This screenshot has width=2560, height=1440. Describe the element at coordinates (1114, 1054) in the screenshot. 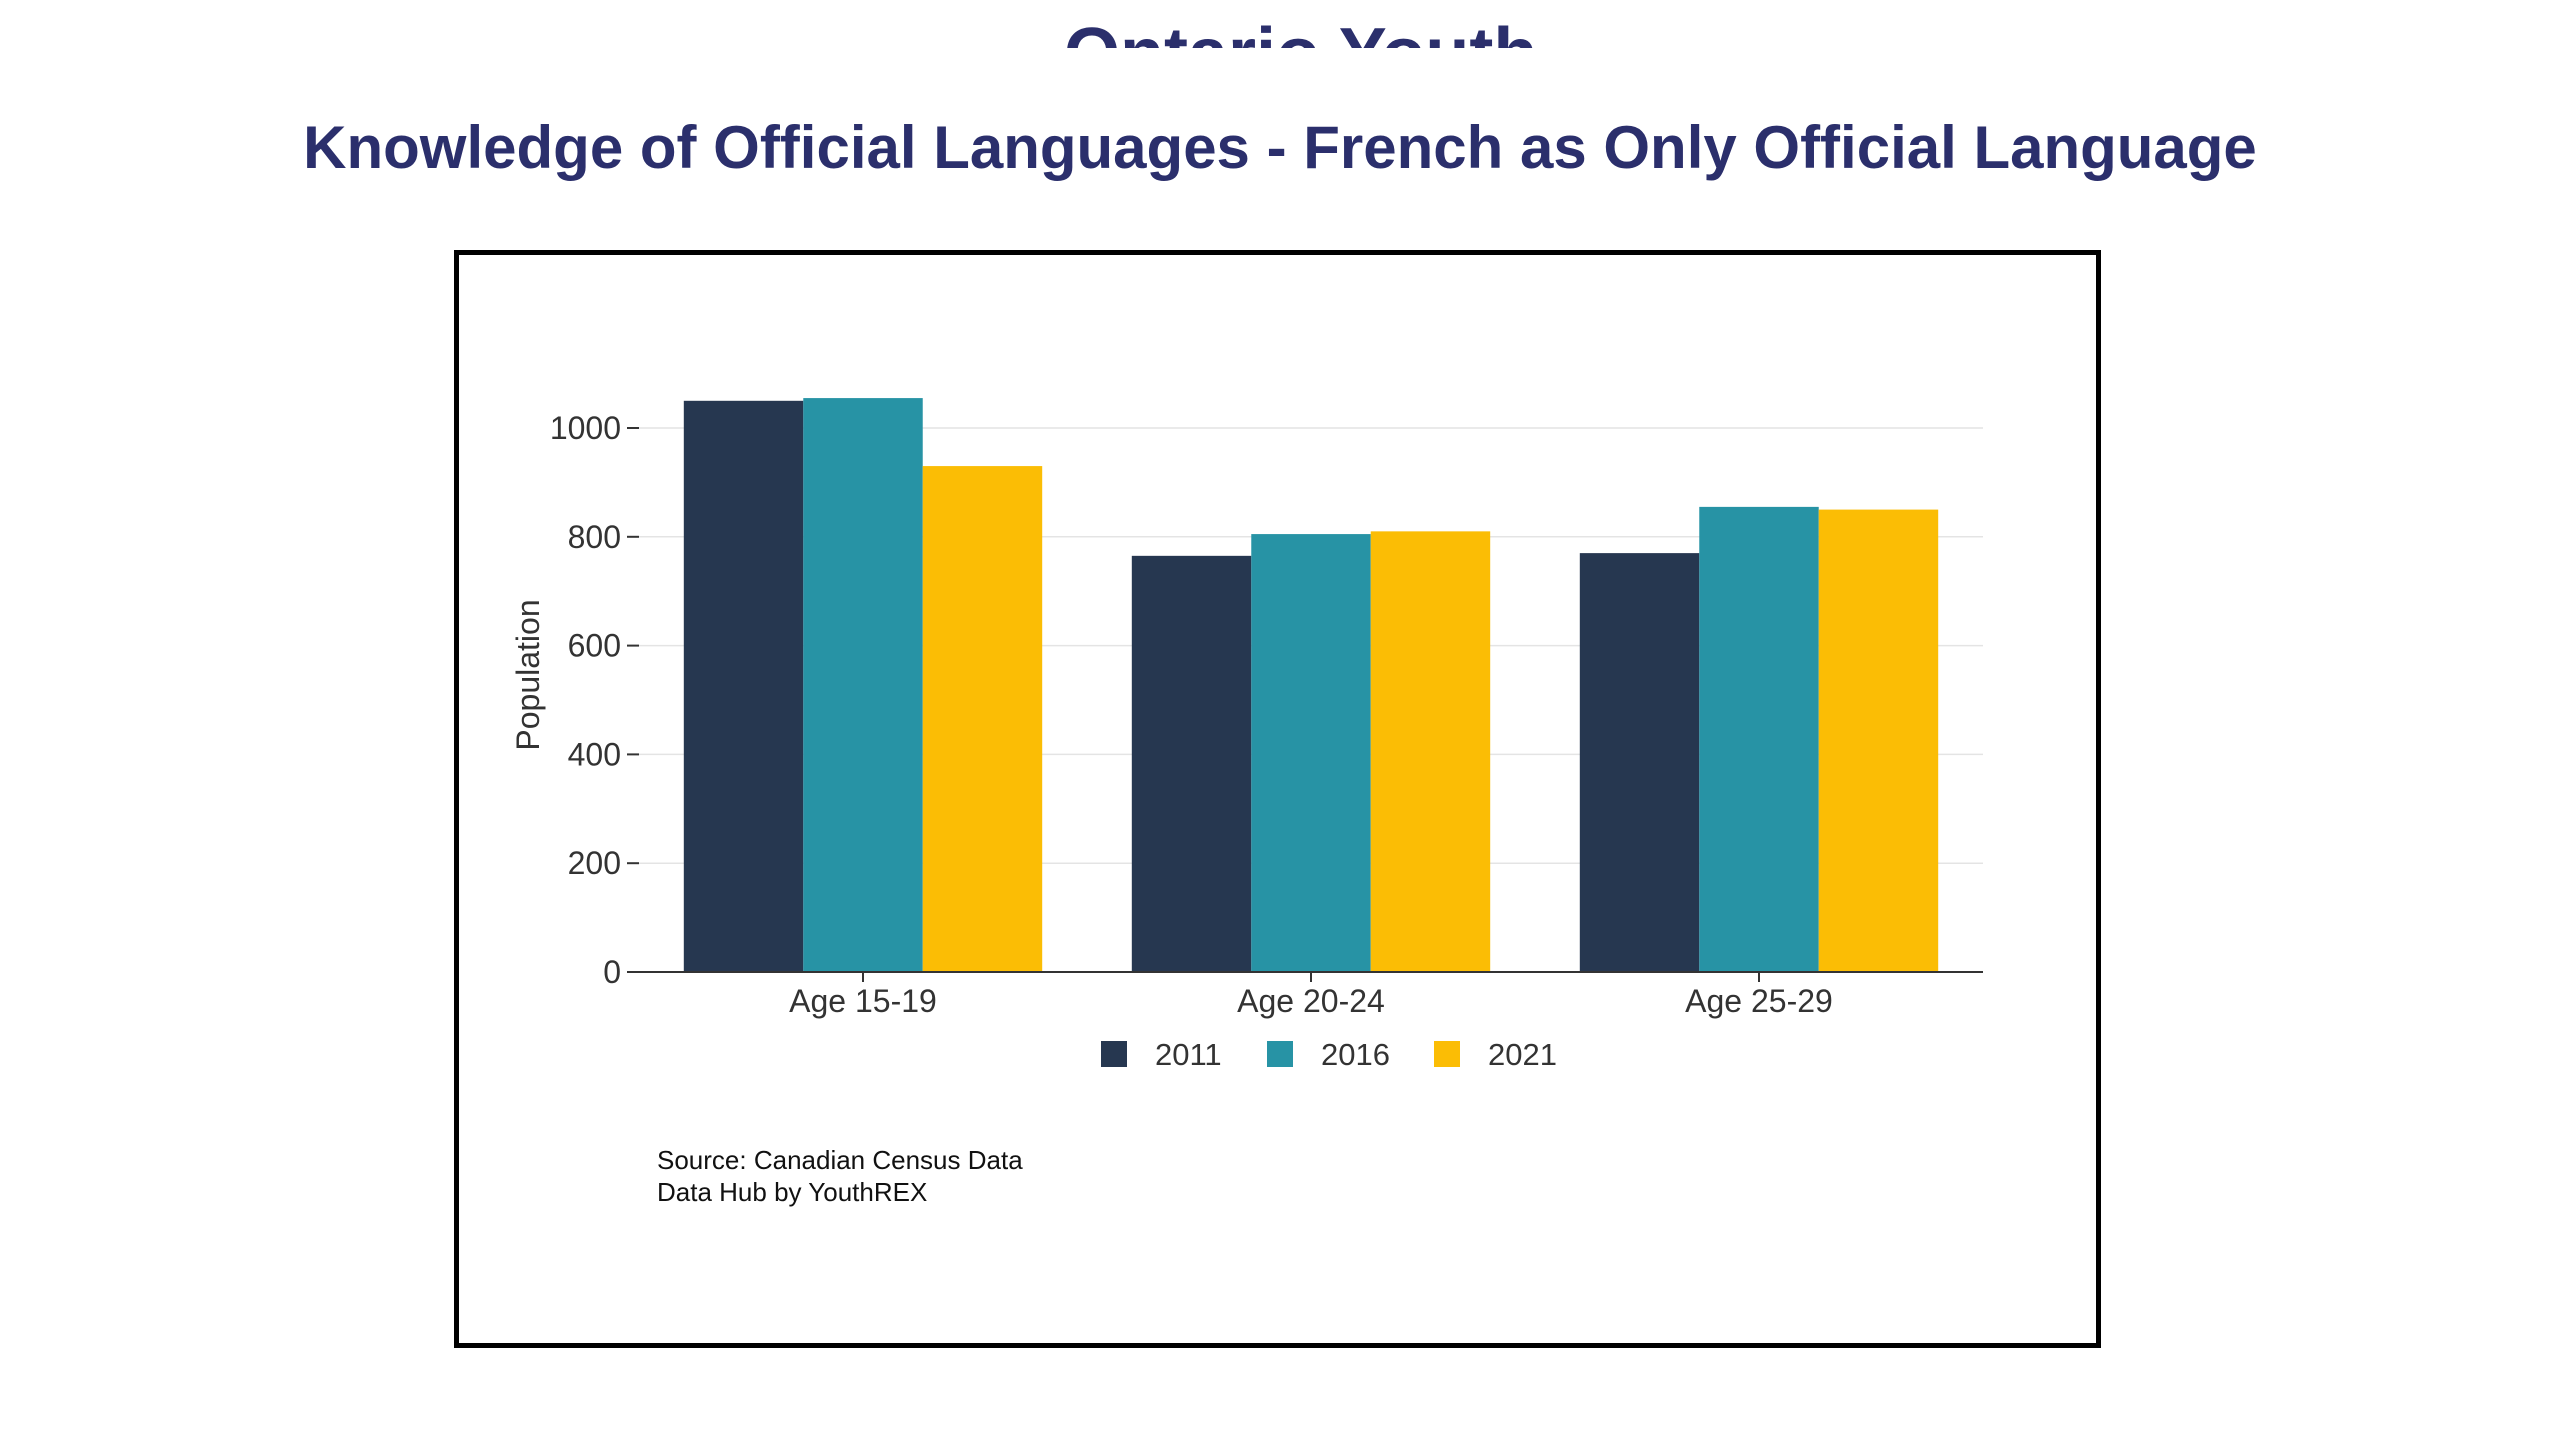

I see `legend-swatch-2011` at that location.